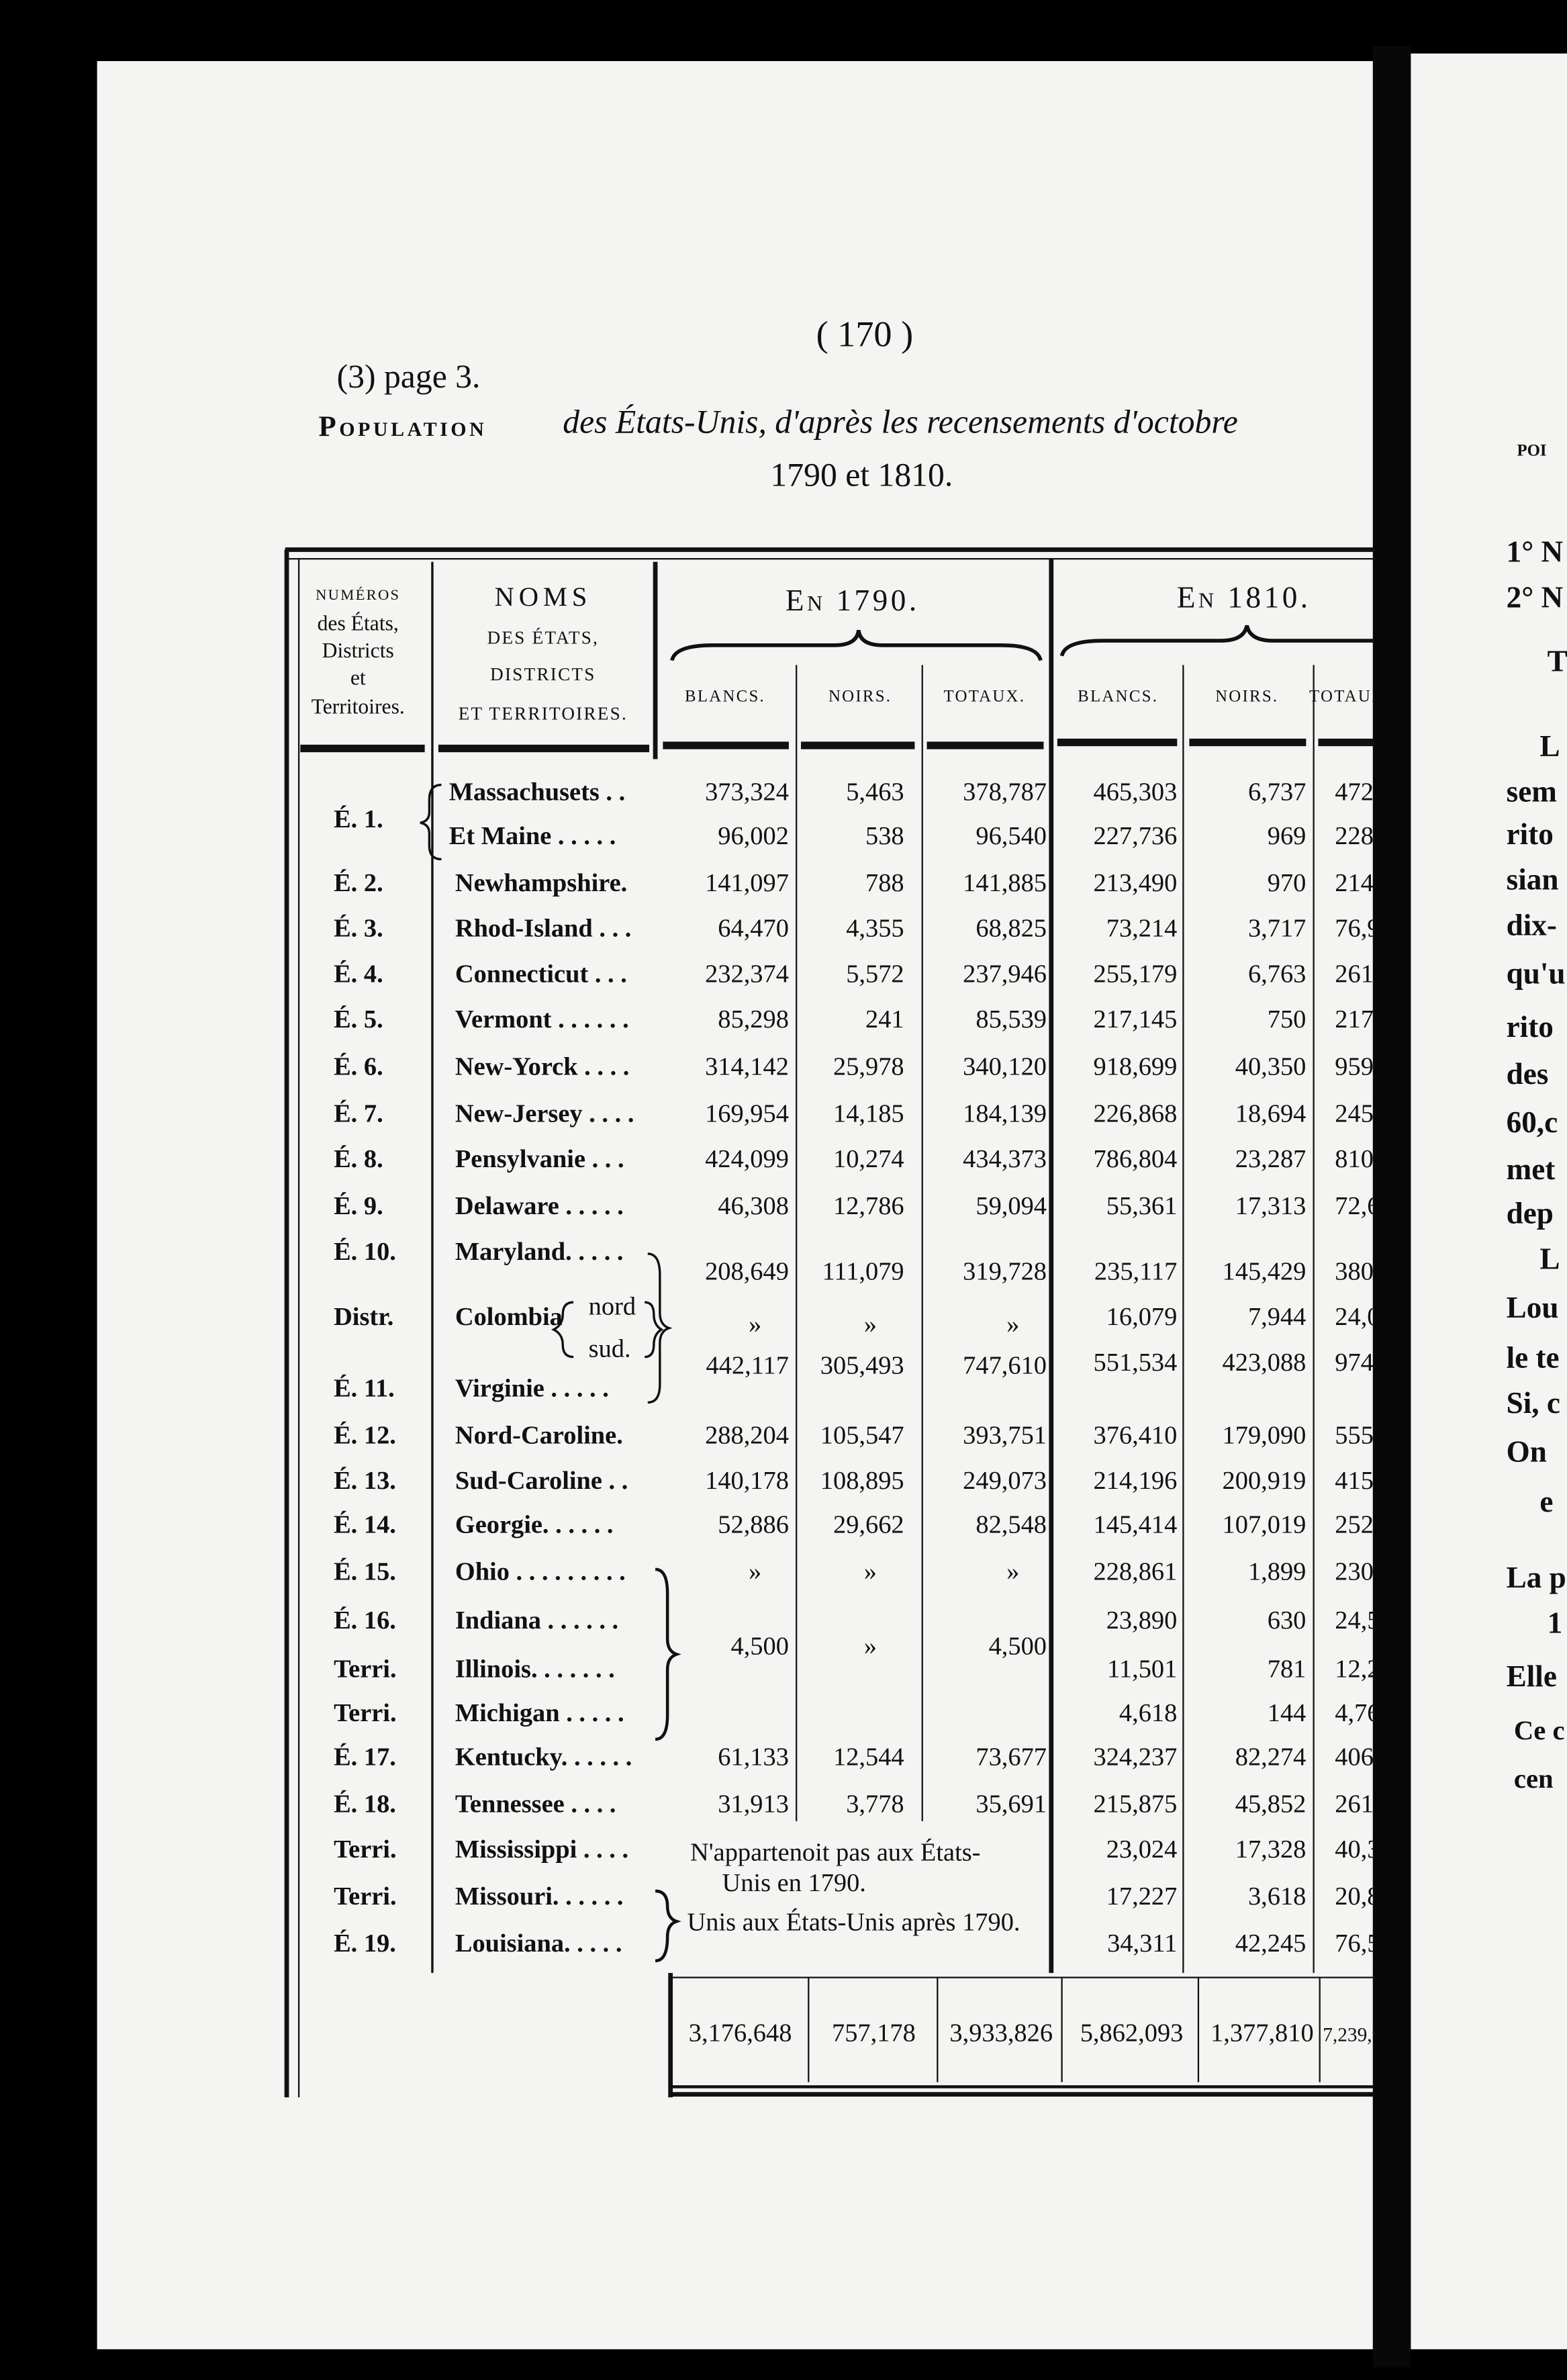 Image resolution: width=1567 pixels, height=2380 pixels. What do you see at coordinates (359, 1113) in the screenshot?
I see `row-number: É. 7.` at bounding box center [359, 1113].